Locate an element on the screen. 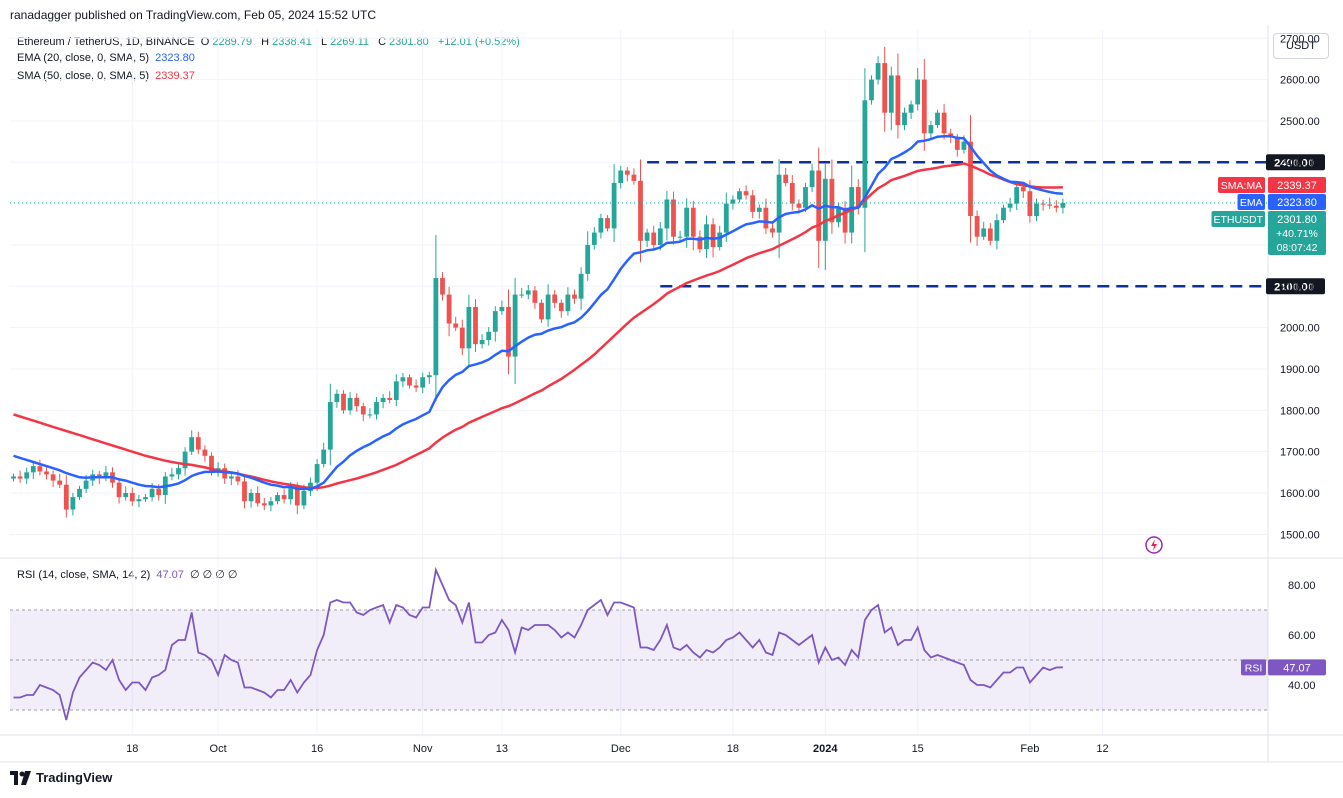 The height and width of the screenshot is (798, 1343). tradingview-brand: TradingView is located at coordinates (61, 777).